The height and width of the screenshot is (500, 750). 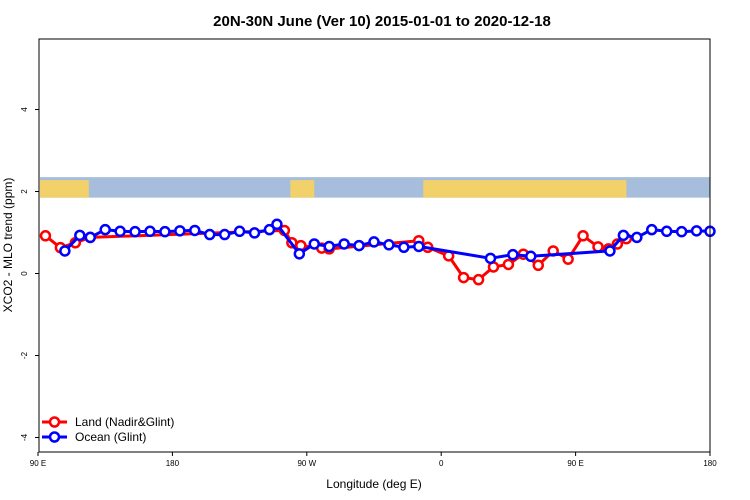 What do you see at coordinates (8, 245) in the screenshot?
I see `y-axis-label: XCO2 - MLO trend (ppm)` at bounding box center [8, 245].